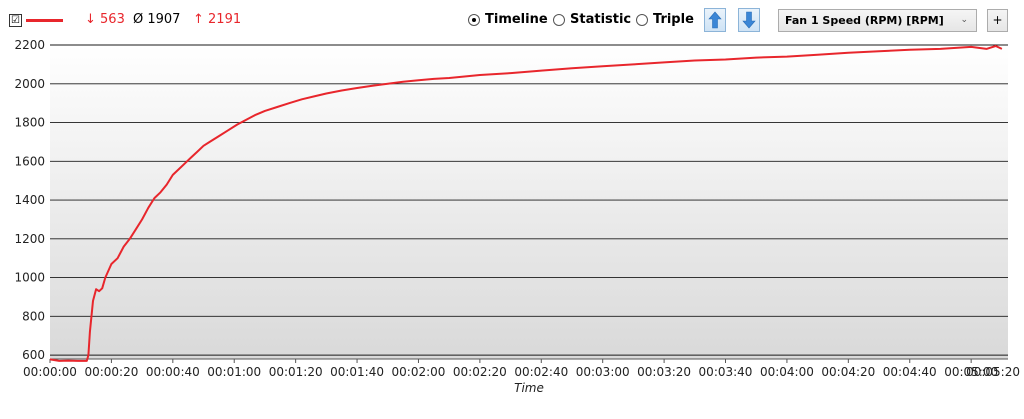 Image resolution: width=1024 pixels, height=419 pixels. What do you see at coordinates (29, 123) in the screenshot?
I see `y-tick-label: 1800` at bounding box center [29, 123].